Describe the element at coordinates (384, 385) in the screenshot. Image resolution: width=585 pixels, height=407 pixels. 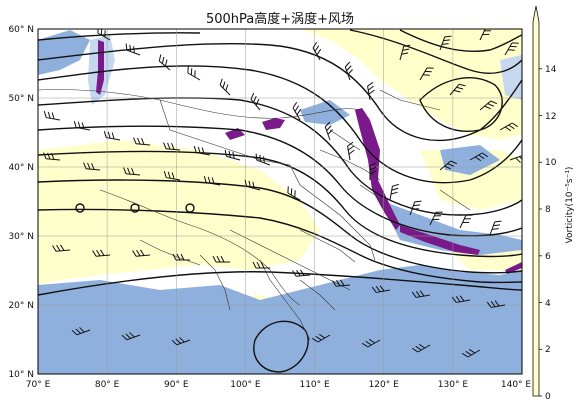
I see `lon-tick-120: 120° E` at that location.